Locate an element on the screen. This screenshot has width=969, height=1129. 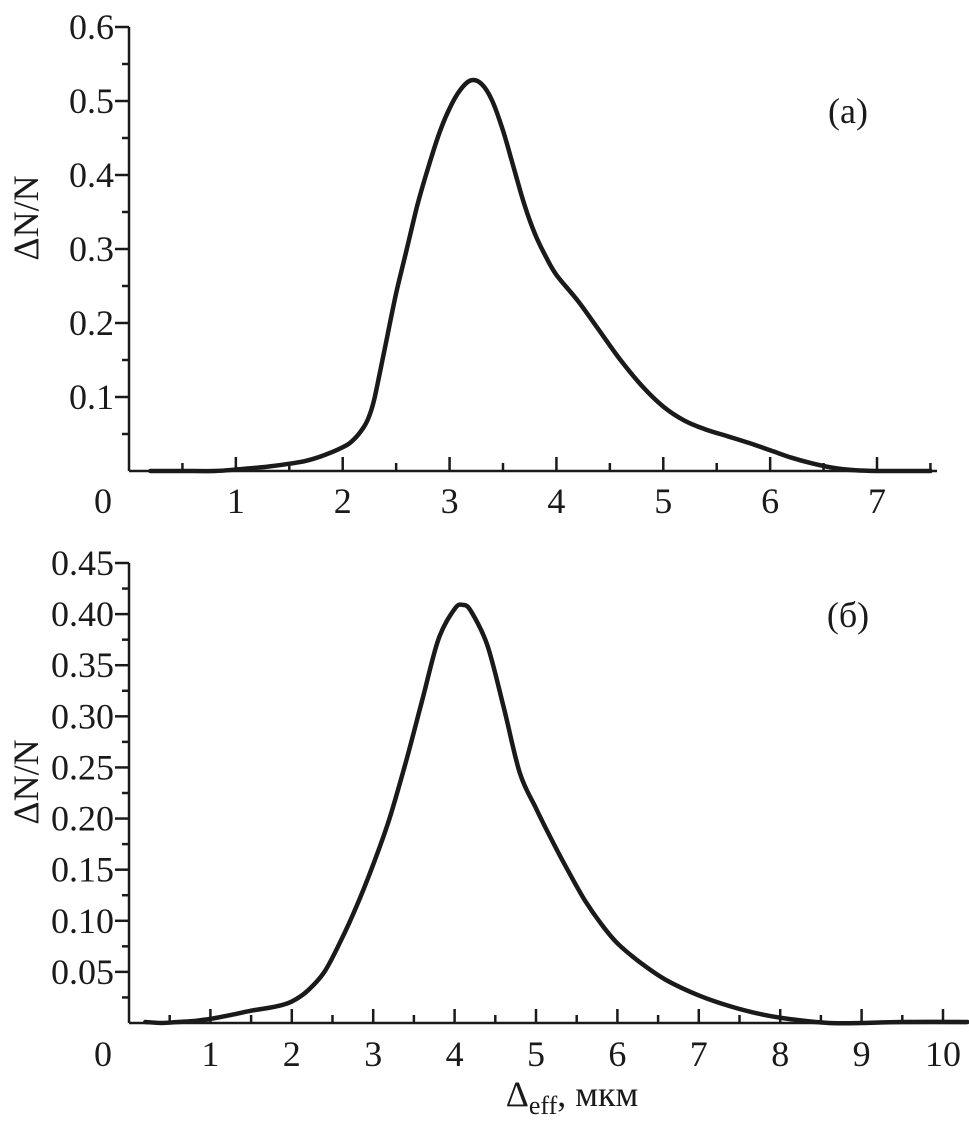
panel-b-y-tick-label: 0.10 is located at coordinates (82, 921).